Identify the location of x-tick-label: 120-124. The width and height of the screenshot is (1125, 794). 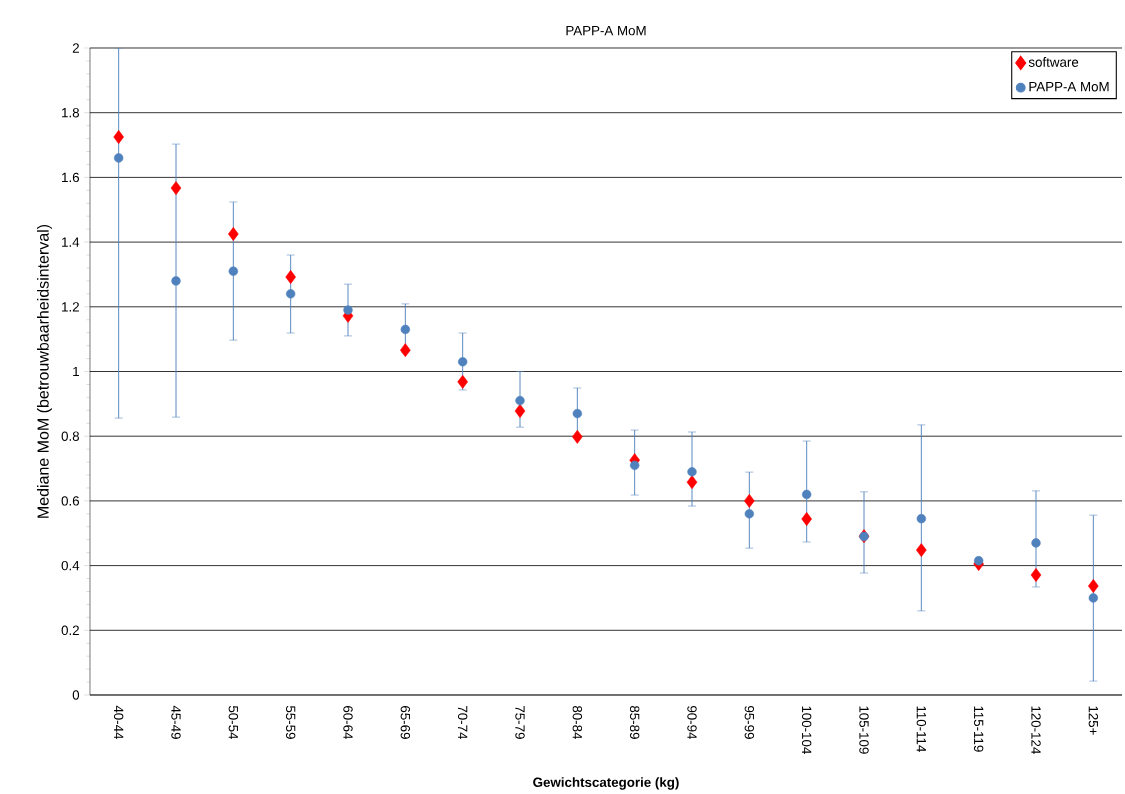
(1036, 730).